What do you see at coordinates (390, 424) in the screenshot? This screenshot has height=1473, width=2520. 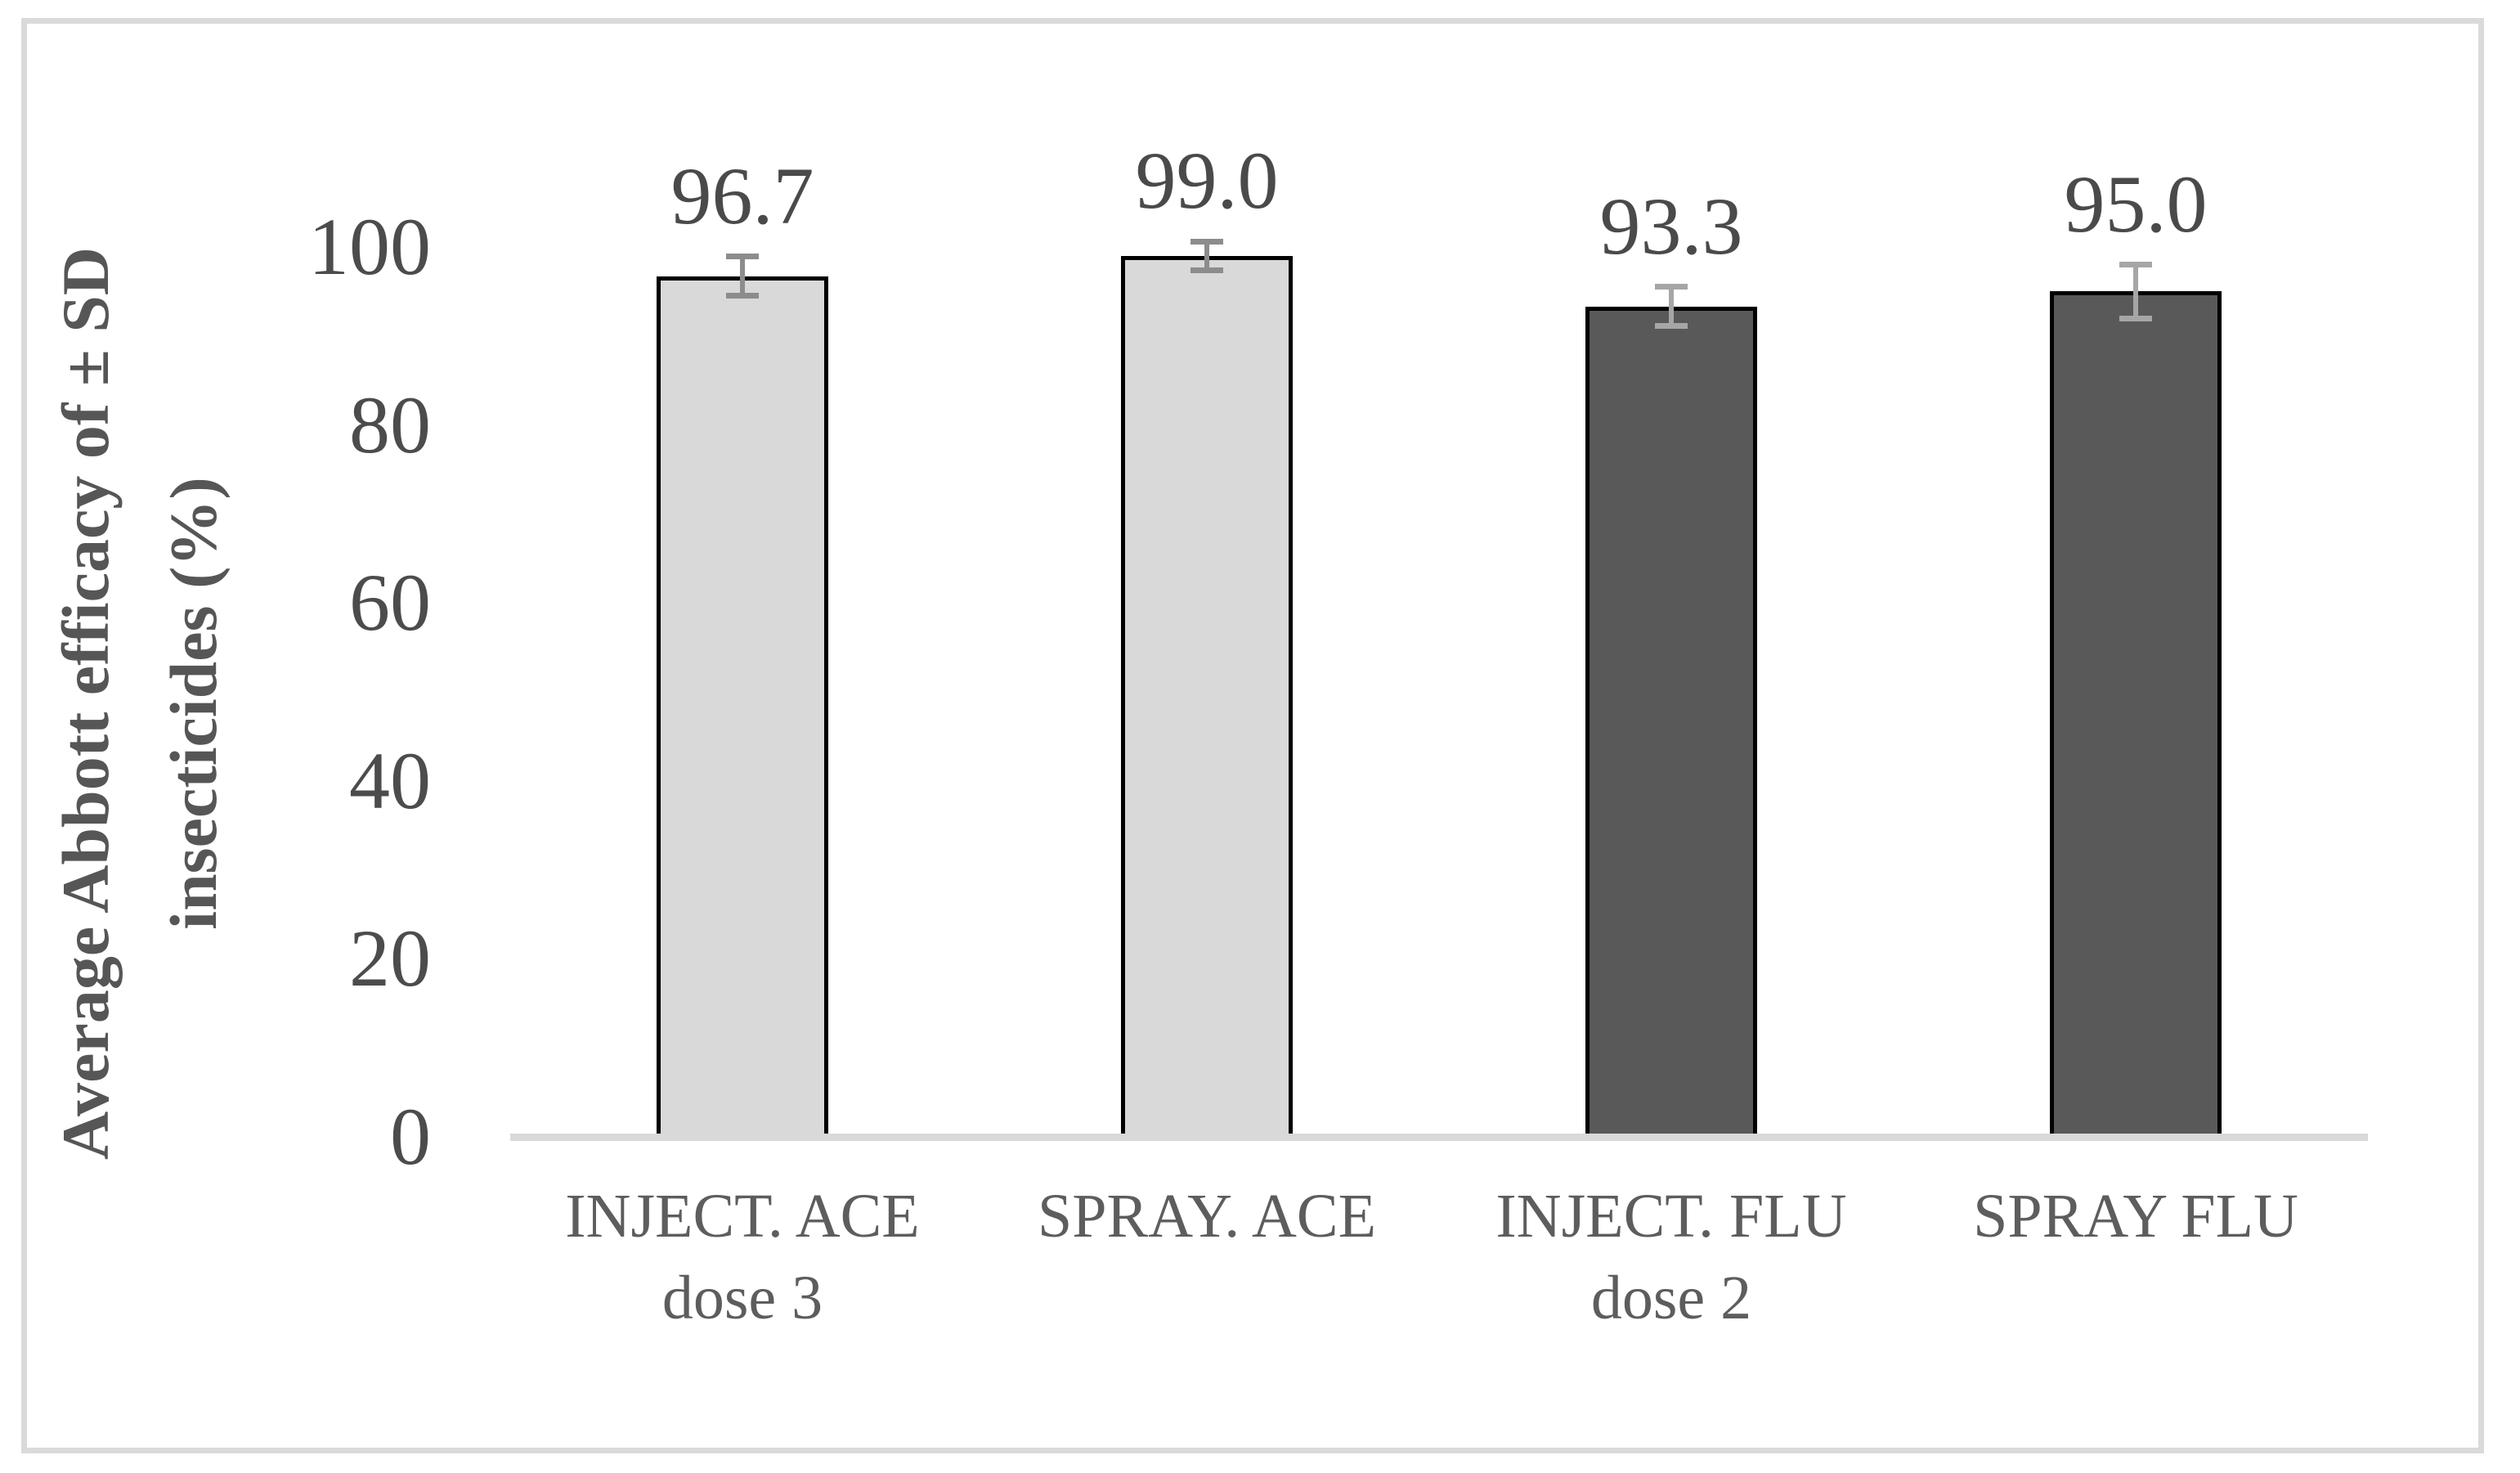 I see `y-tick-label: 80` at bounding box center [390, 424].